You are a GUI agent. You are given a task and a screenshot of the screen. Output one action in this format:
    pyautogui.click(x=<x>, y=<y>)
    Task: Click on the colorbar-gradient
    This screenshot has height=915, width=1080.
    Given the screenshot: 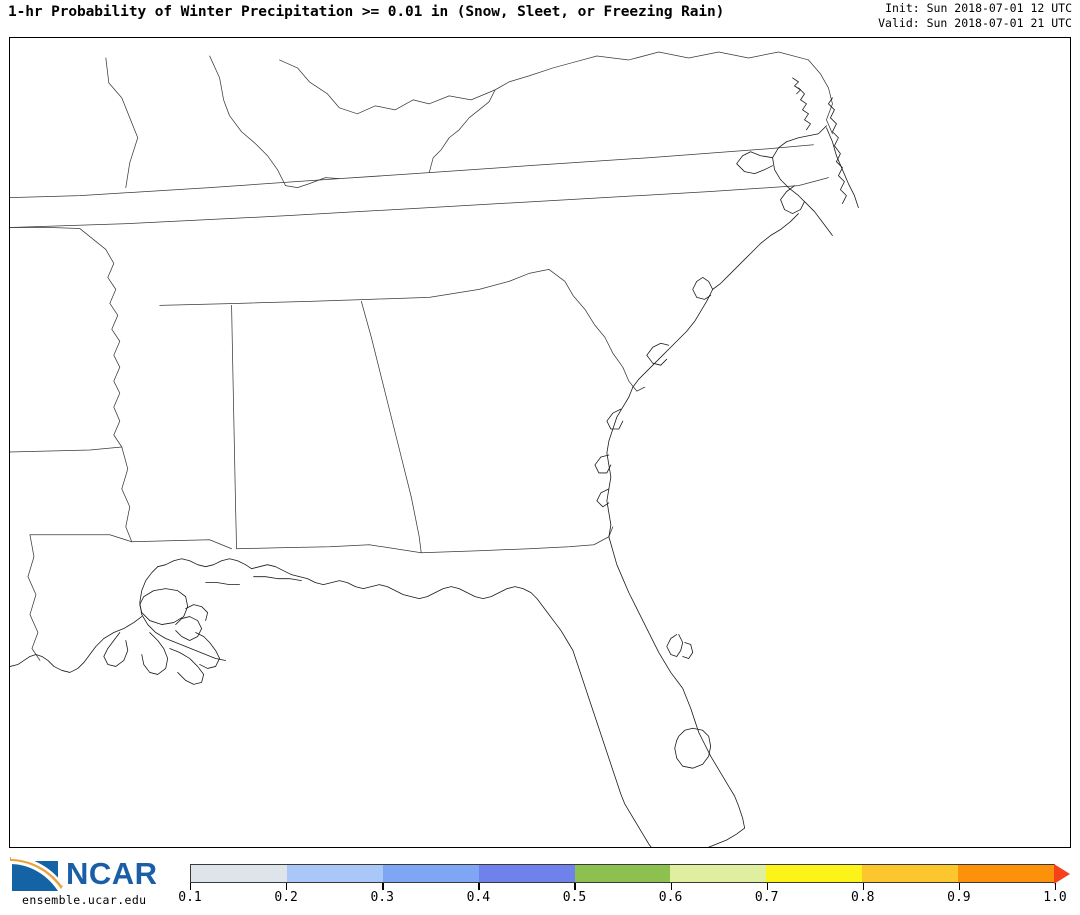 What is the action you would take?
    pyautogui.click(x=622, y=873)
    